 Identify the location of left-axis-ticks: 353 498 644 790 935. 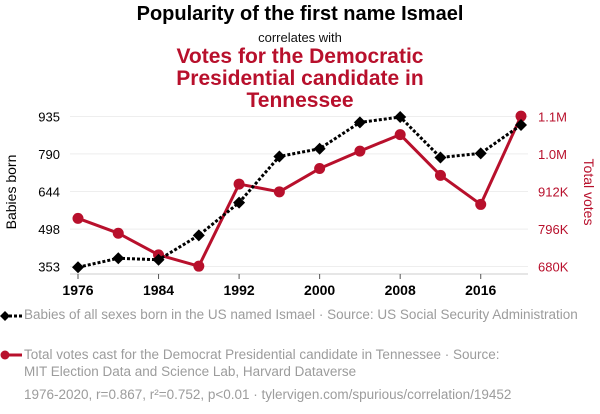
(49, 192).